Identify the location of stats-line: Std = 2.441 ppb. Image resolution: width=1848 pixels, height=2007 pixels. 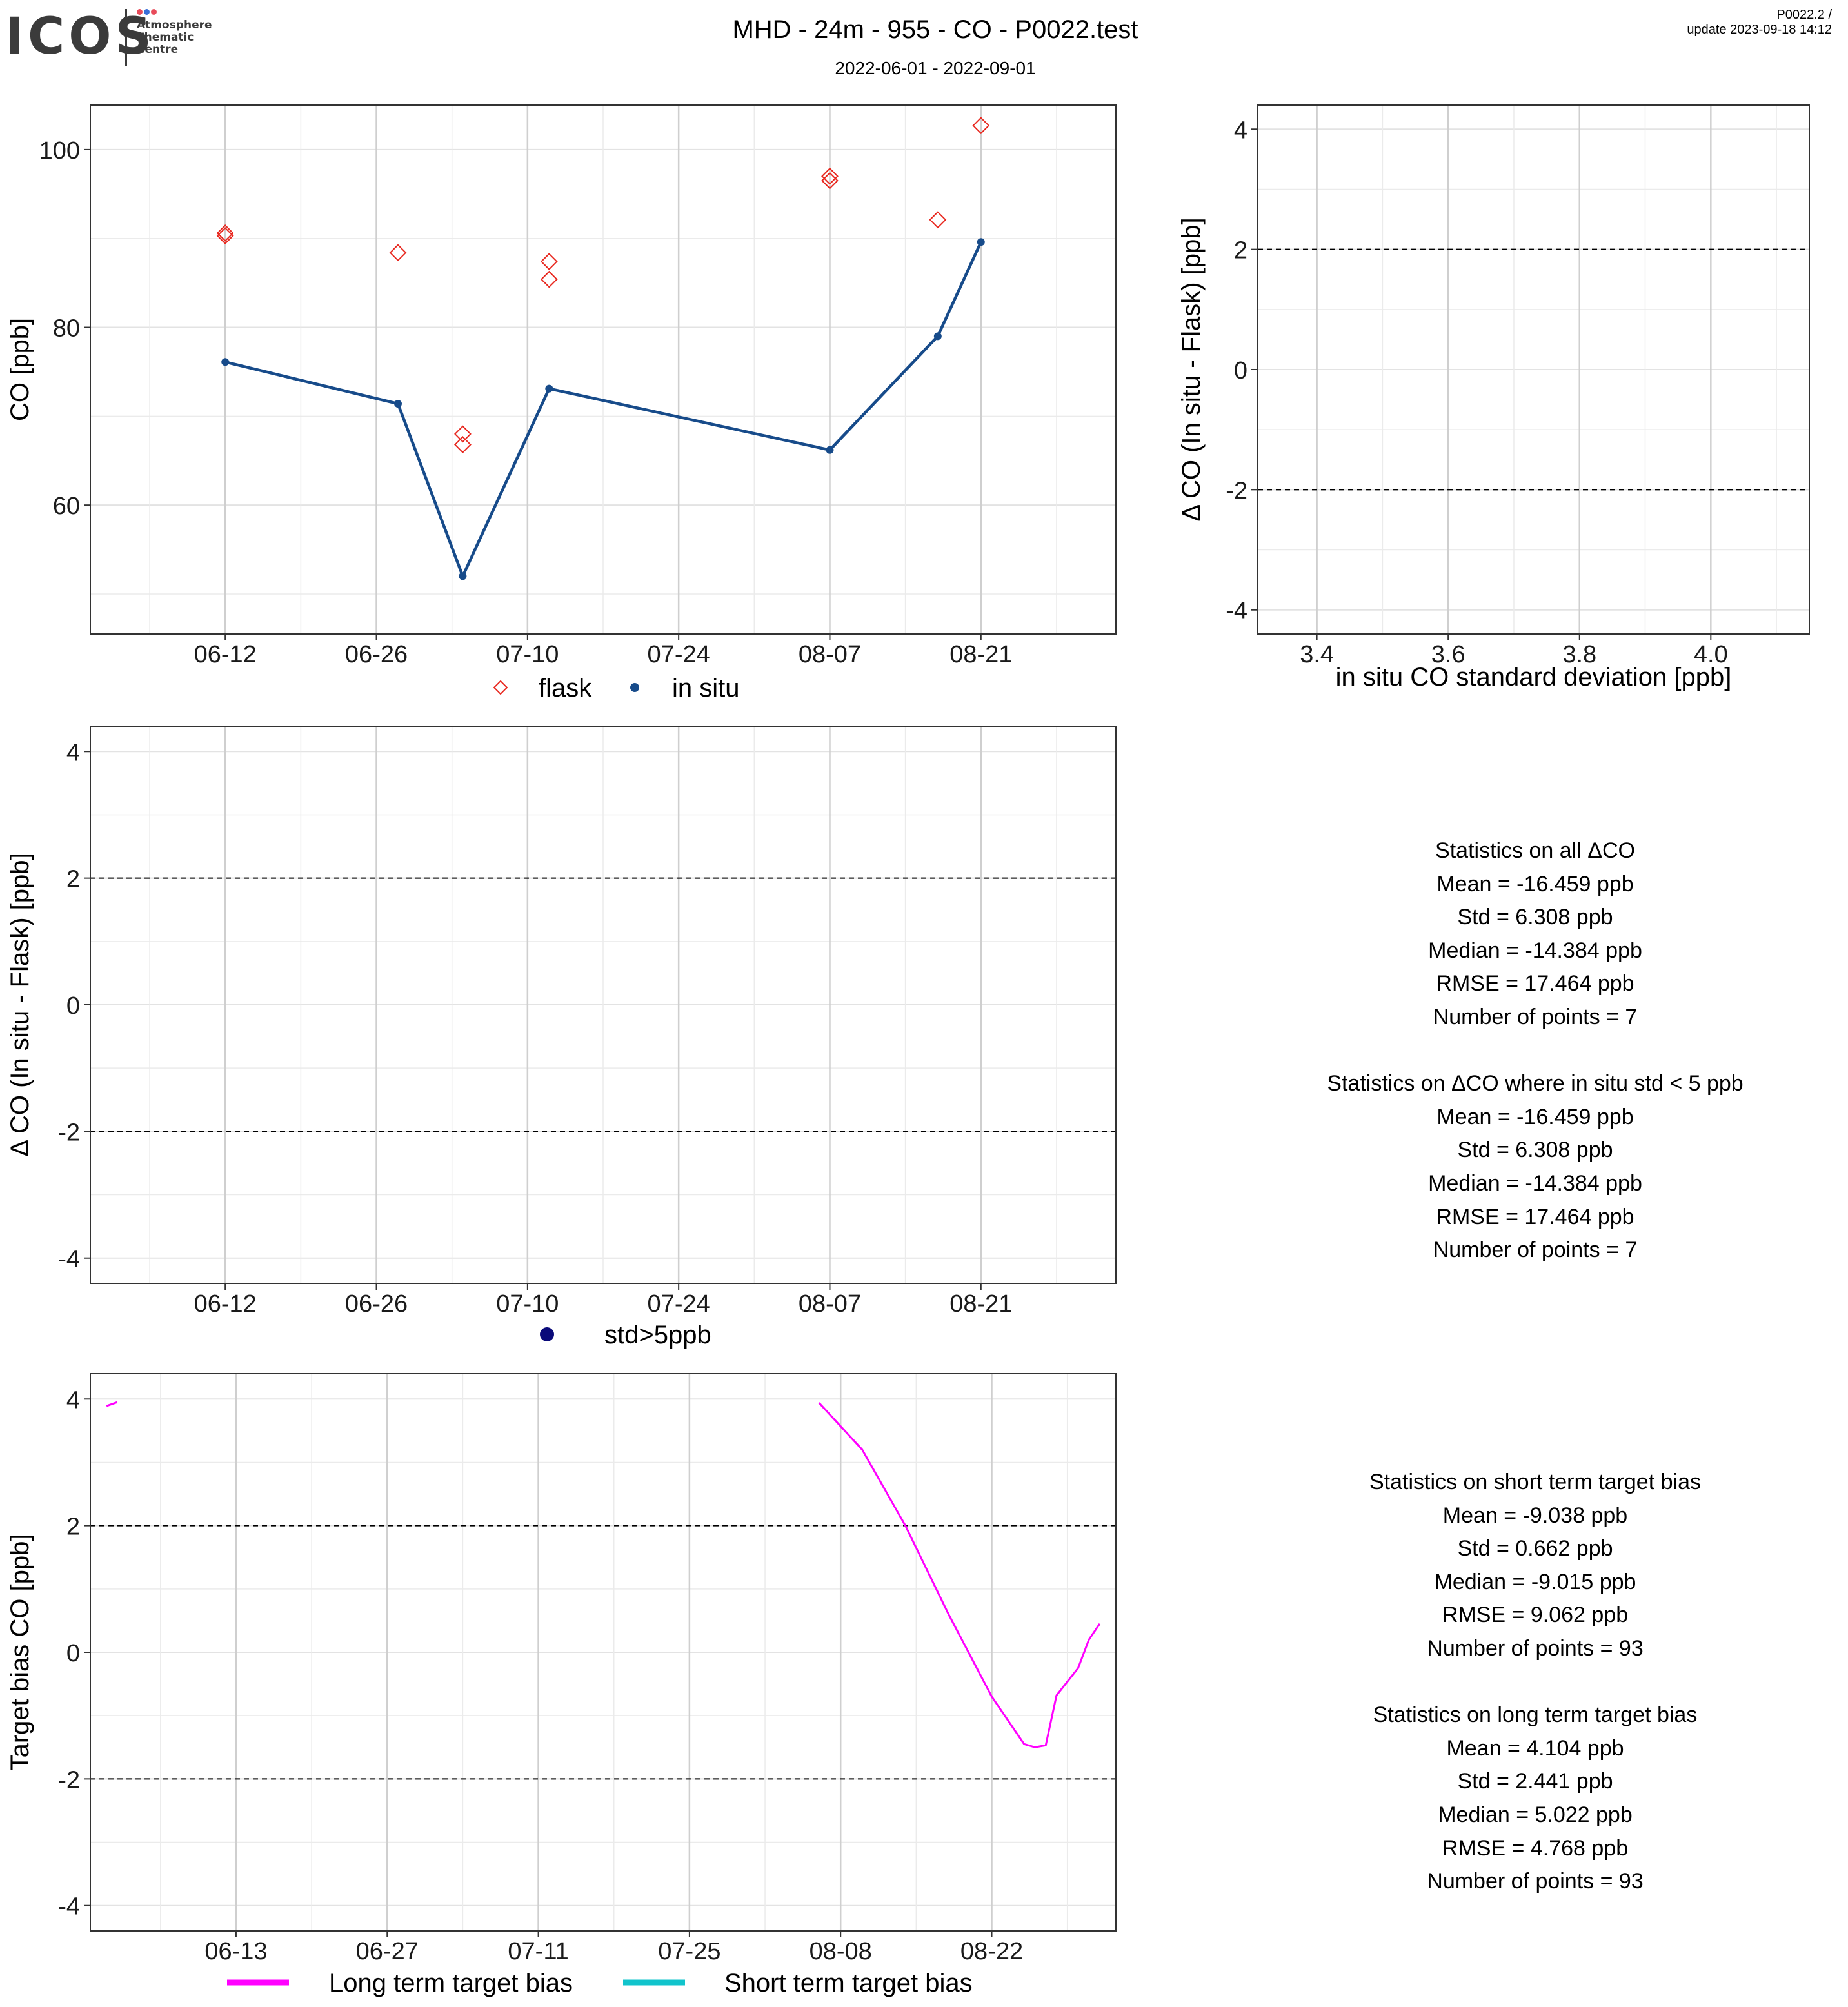
(1535, 1781).